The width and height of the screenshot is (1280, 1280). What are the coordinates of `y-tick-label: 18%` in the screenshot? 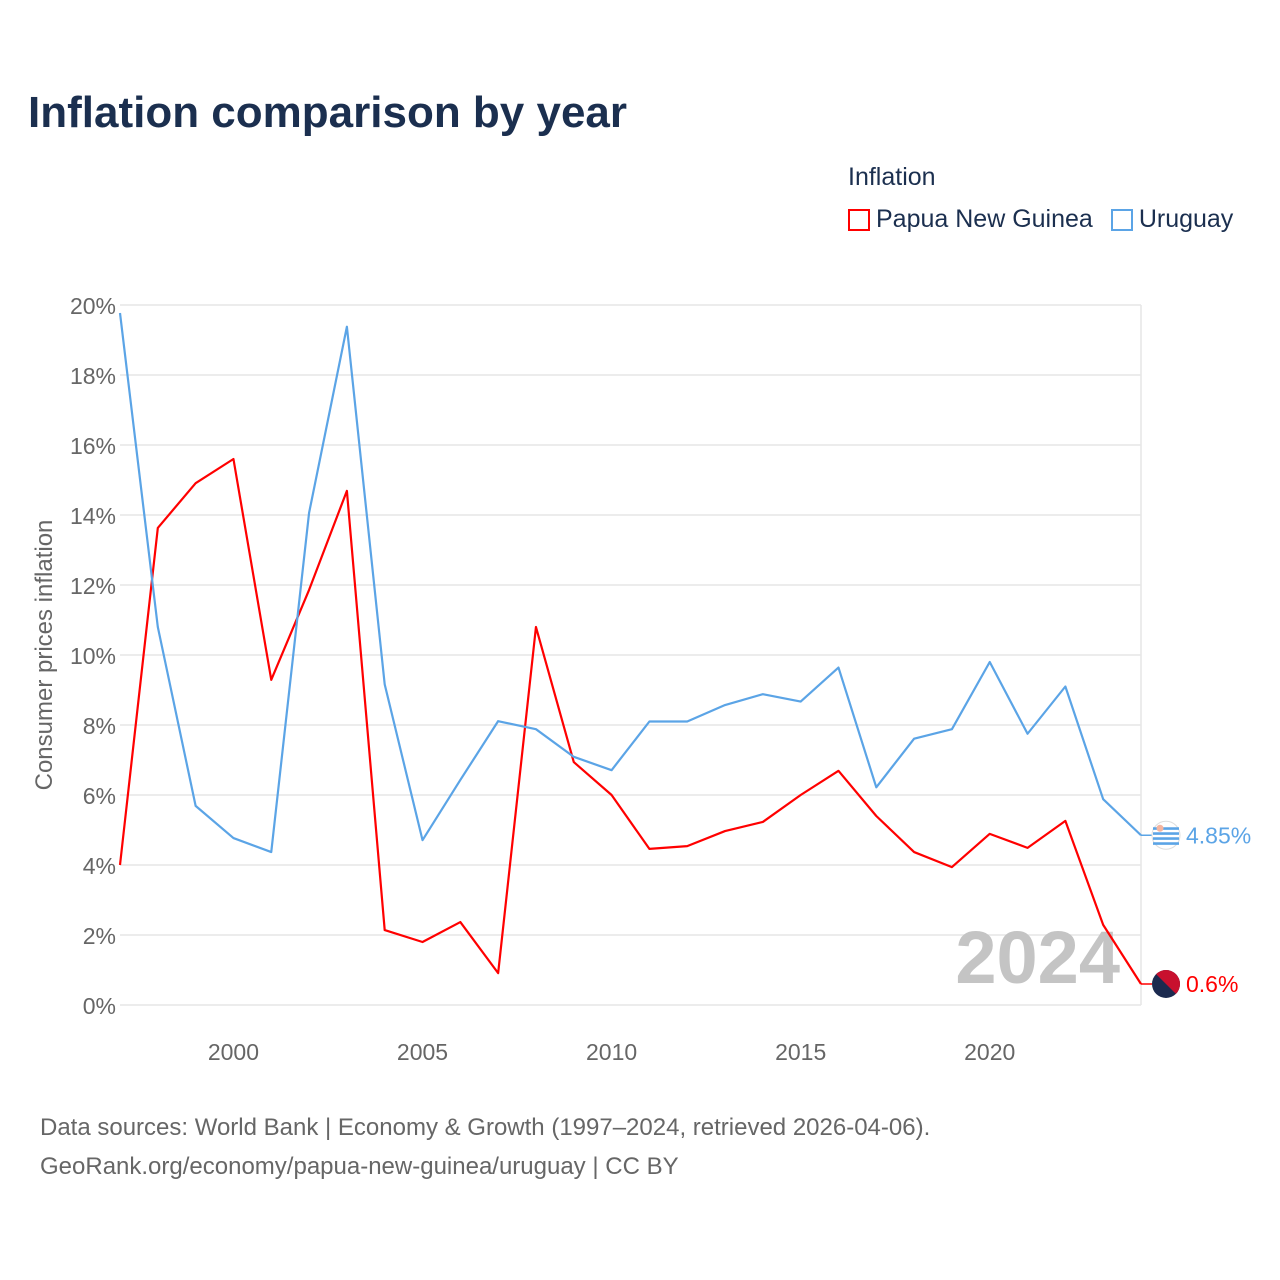 It's located at (93, 376).